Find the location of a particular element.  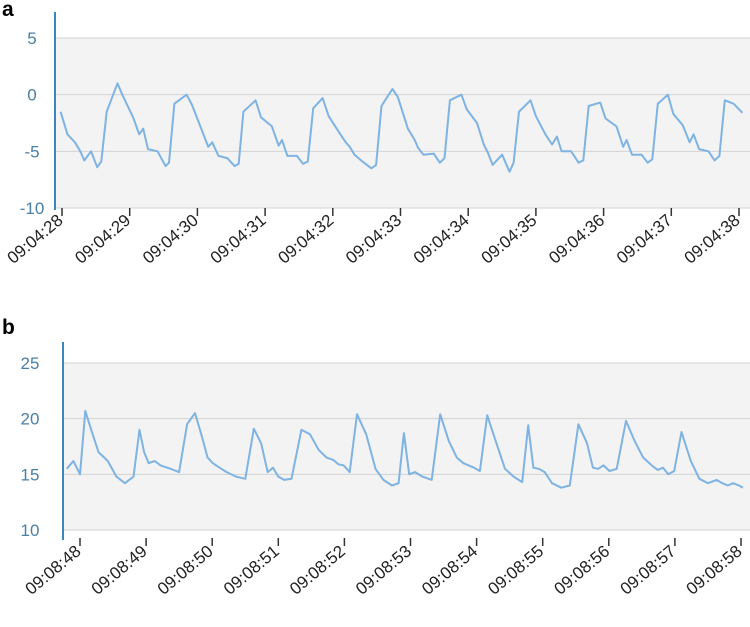

x-tick-label-b-6: 09:08:54 is located at coordinates (449, 570).